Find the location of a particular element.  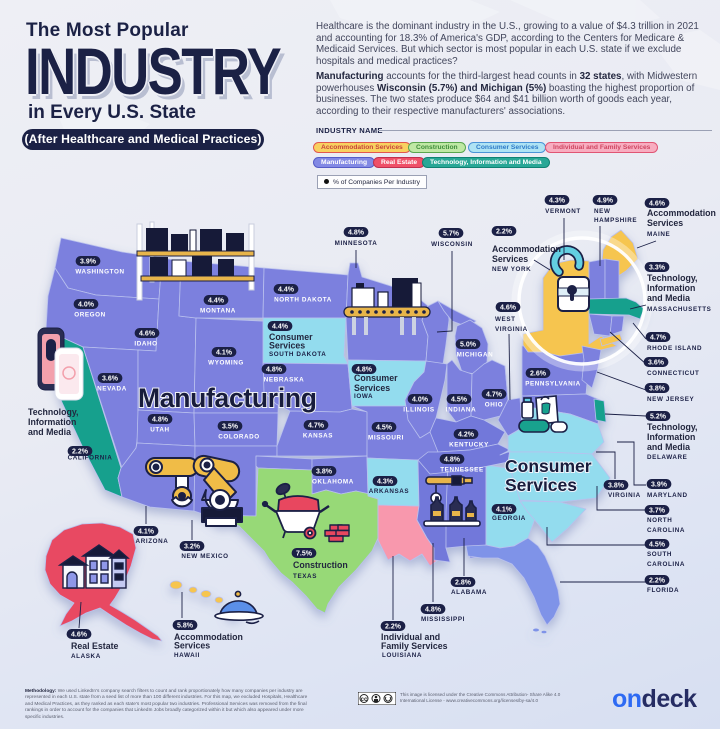

svg-text: 3.8% is located at coordinates (657, 389).